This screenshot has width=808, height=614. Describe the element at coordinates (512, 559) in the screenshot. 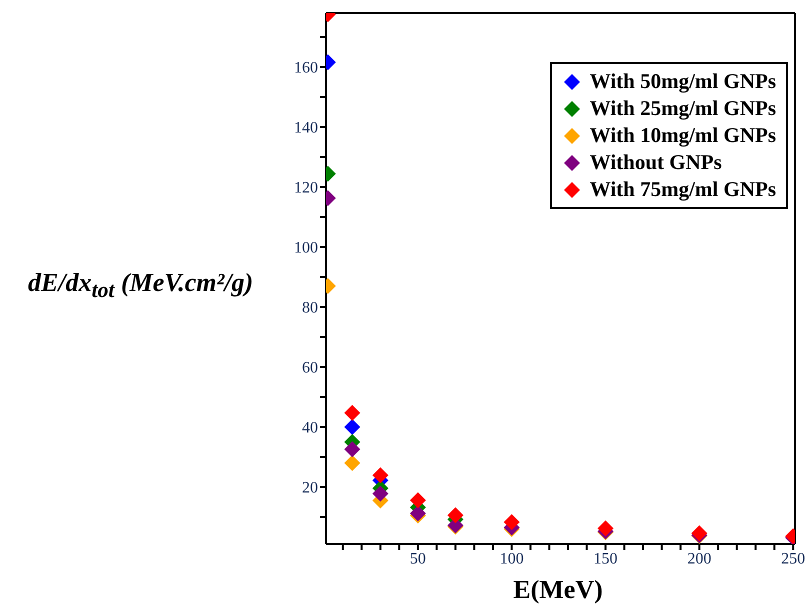

I see `x-tick-label: 100` at that location.